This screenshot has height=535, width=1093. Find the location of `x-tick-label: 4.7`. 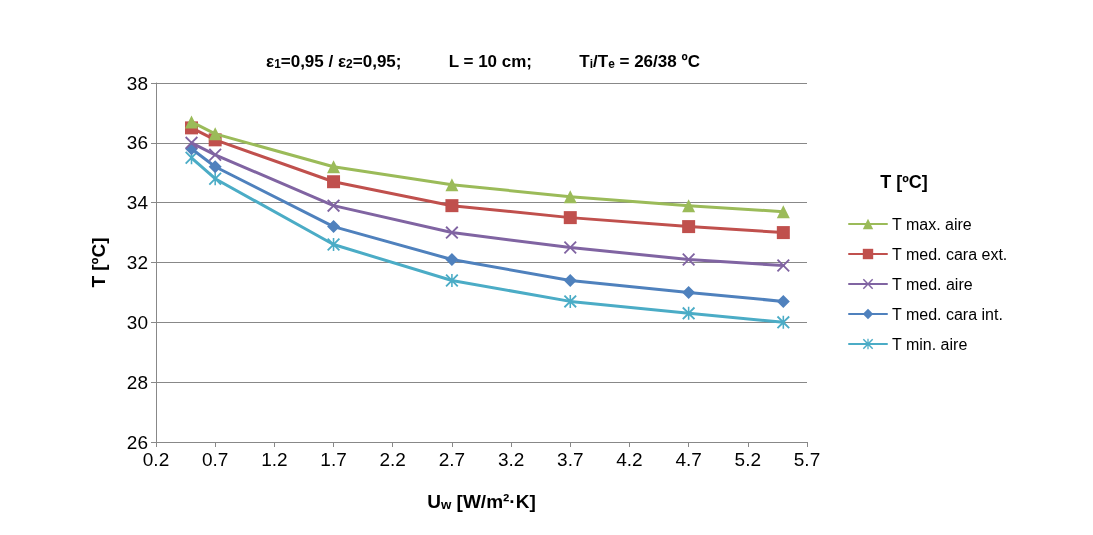

x-tick-label: 4.7 is located at coordinates (688, 459).